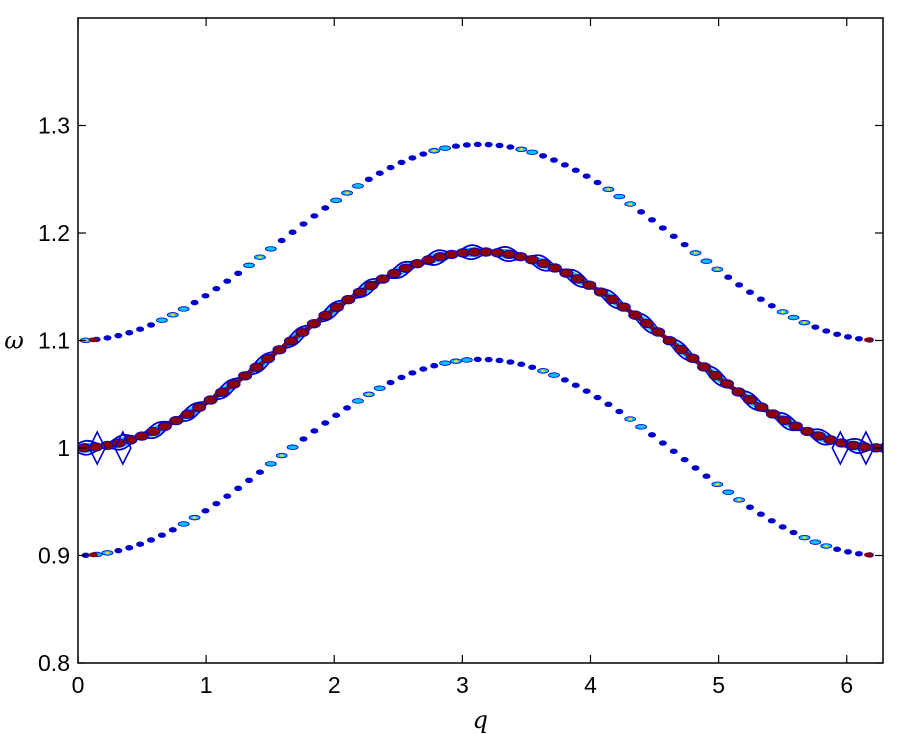  What do you see at coordinates (93, 555) in the screenshot?
I see `series-lower-endpoint` at bounding box center [93, 555].